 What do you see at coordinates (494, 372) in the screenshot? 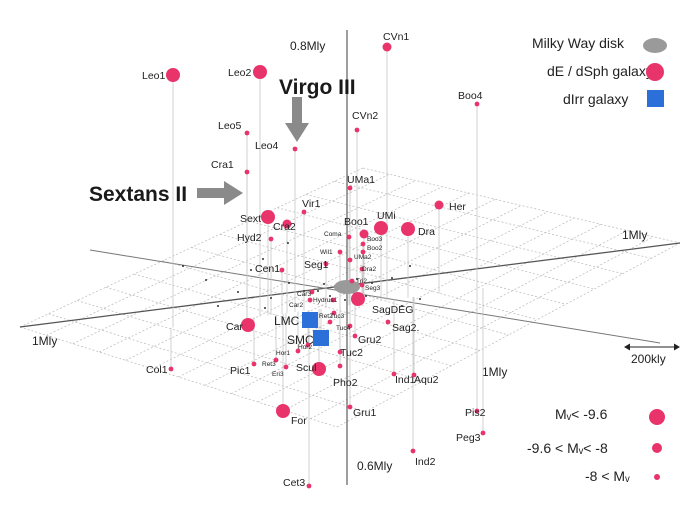
I see `front-axis-label: 1Mly` at bounding box center [494, 372].